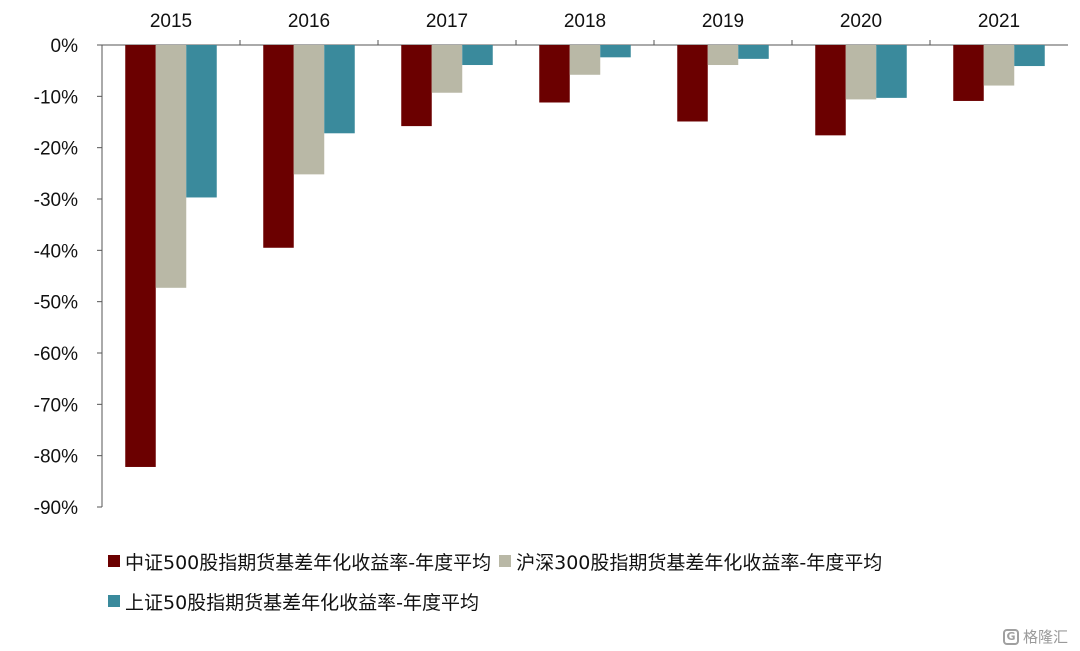 This screenshot has width=1080, height=651. I want to click on bar-3-2016, so click(339, 89).